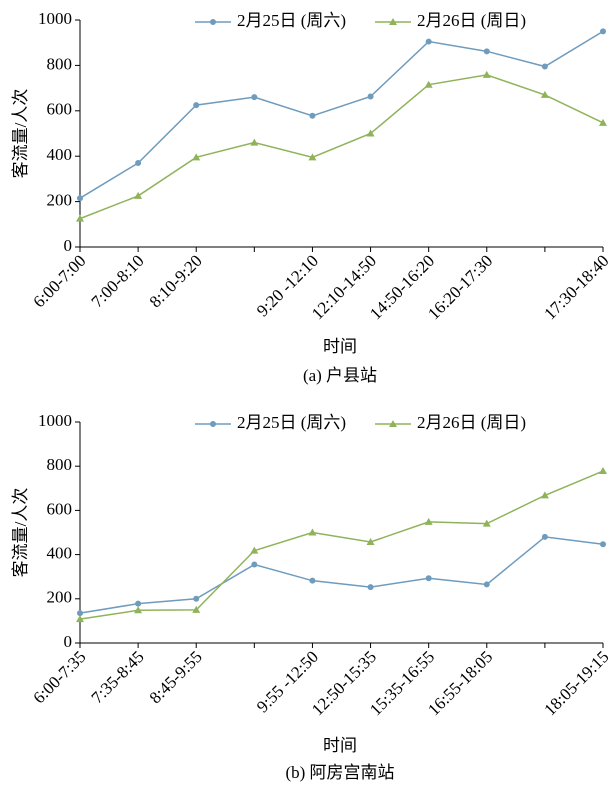 The height and width of the screenshot is (787, 613). I want to click on x-tick-label: 8:45-9:55, so click(176, 677).